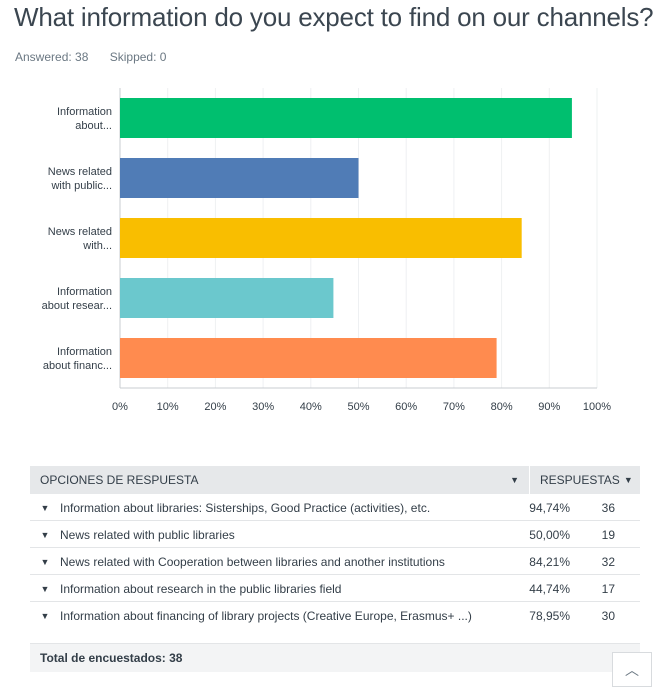 This screenshot has width=660, height=687. What do you see at coordinates (280, 480) in the screenshot?
I see `header-options: OPCIONES DE RESPUESTA ▼` at bounding box center [280, 480].